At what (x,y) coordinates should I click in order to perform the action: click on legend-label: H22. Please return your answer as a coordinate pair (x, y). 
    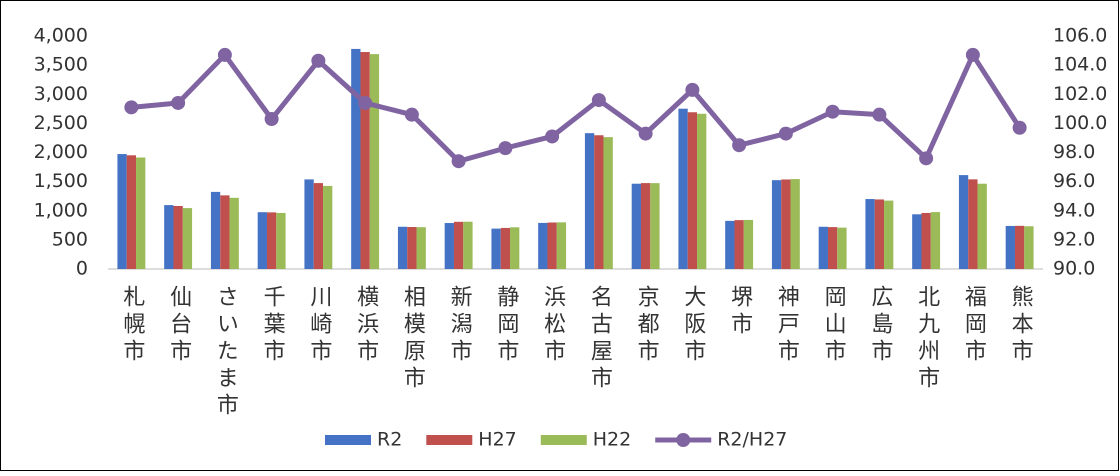
    Looking at the image, I should click on (612, 440).